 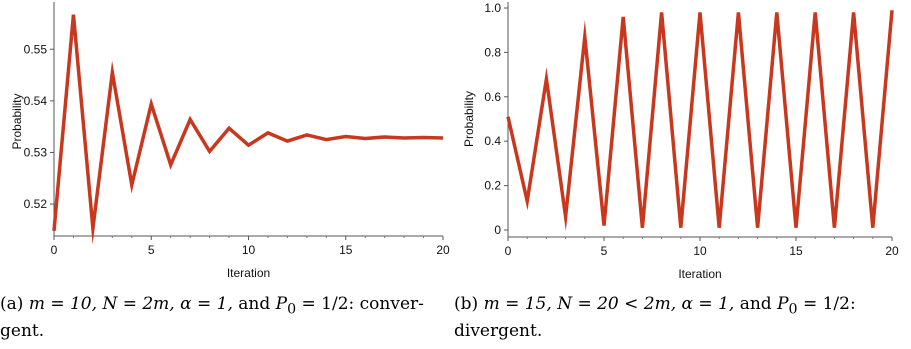 I want to click on caption-a-label: (a), so click(x=14, y=304).